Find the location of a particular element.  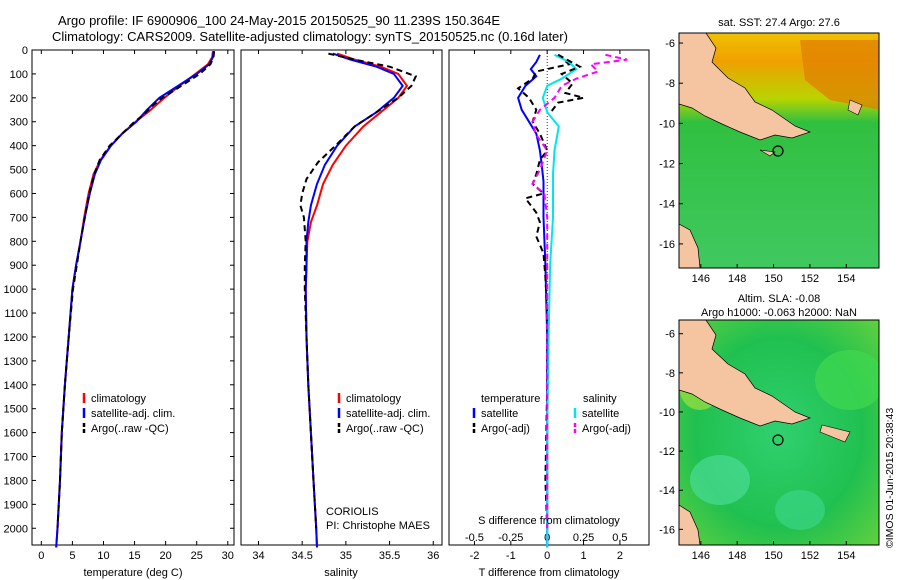

s-tick-label: 0.25 is located at coordinates (583, 538).